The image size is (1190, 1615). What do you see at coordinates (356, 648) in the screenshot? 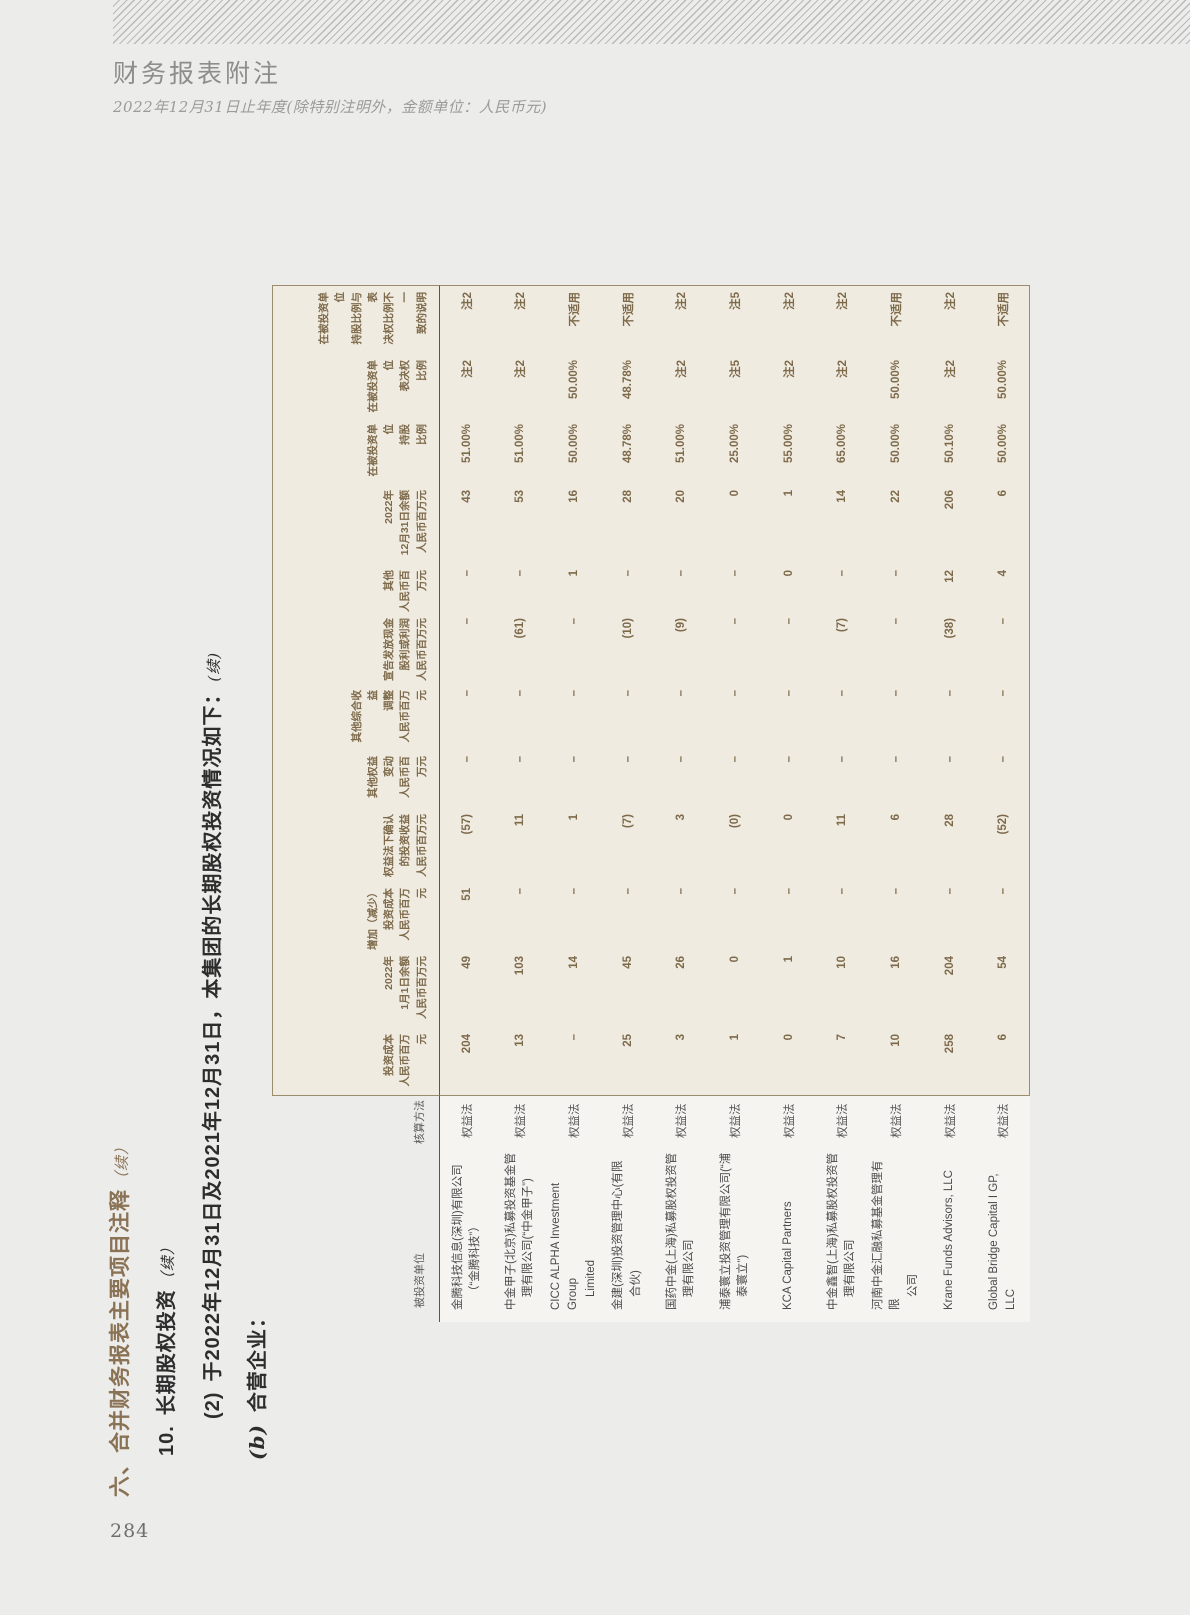
I see `column-header-dividend: 宣告发放现金 股利或利润 人民币百万元` at bounding box center [356, 648].